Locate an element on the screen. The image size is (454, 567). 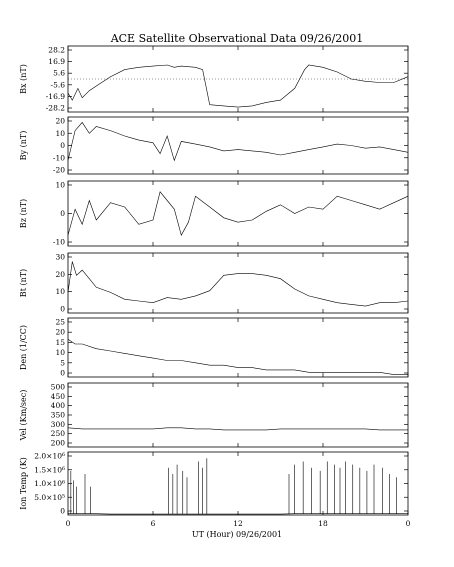
x-tick-label: 12 is located at coordinates (238, 523).